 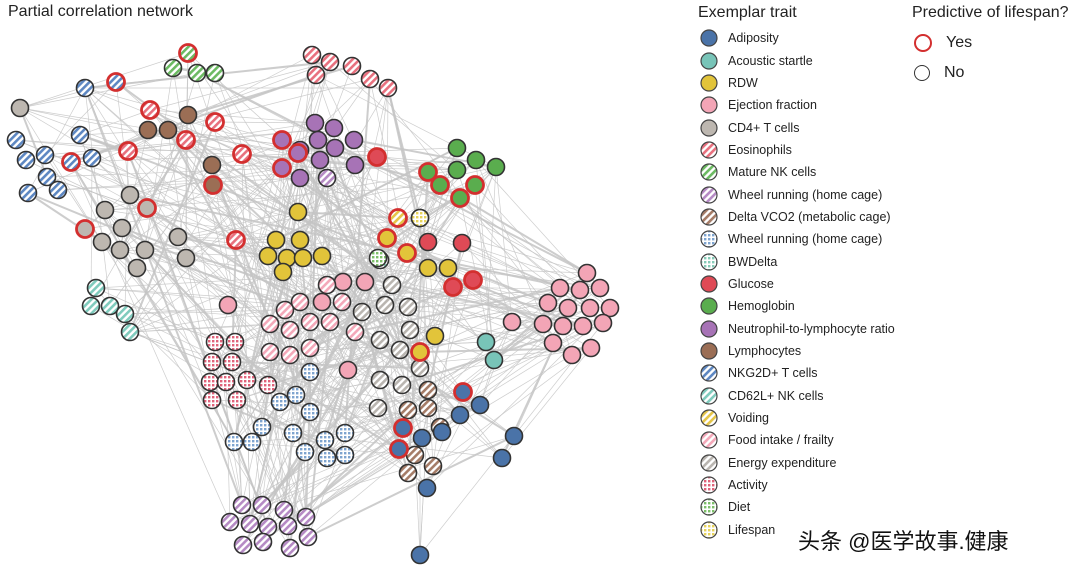 What do you see at coordinates (749, 418) in the screenshot?
I see `legend-item-label: Voiding` at bounding box center [749, 418].